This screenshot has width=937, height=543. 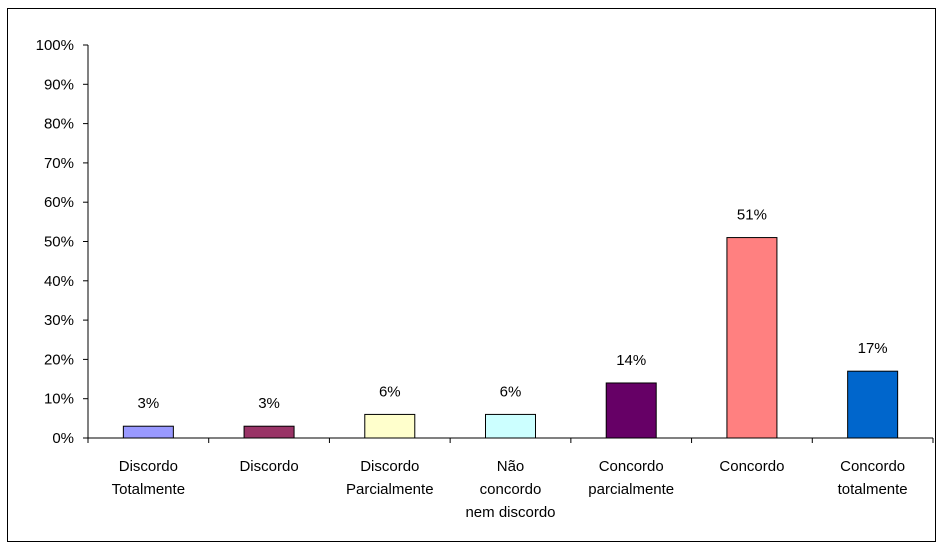 What do you see at coordinates (59, 359) in the screenshot?
I see `y-tick-label: 20%` at bounding box center [59, 359].